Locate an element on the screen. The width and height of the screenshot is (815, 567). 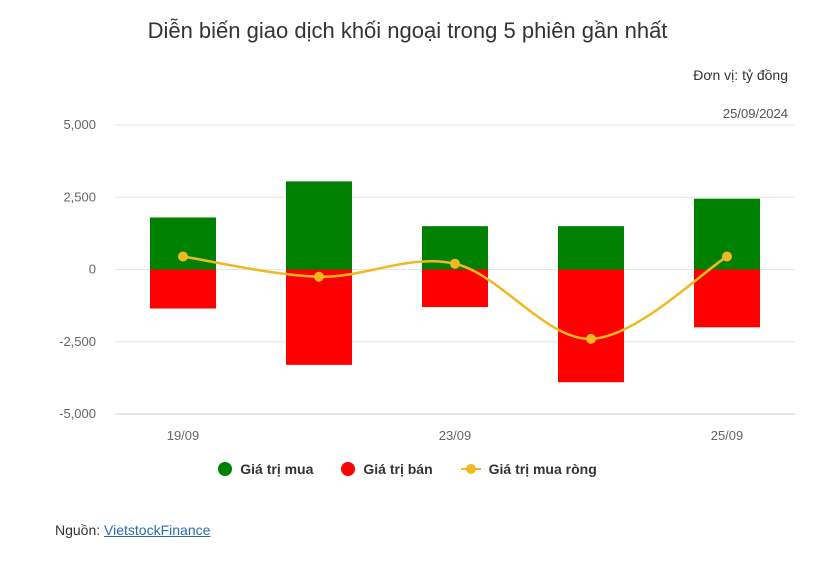
legend-buy-symbol is located at coordinates (225, 469).